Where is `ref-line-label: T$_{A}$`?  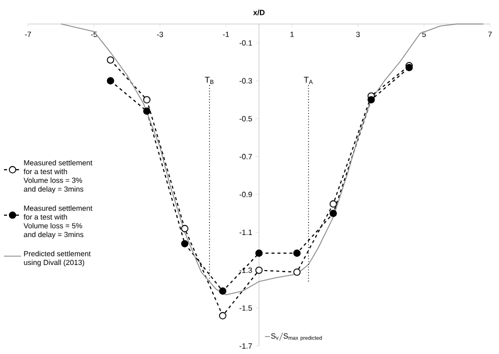
ref-line-label: T$_{A}$ is located at coordinates (308, 80).